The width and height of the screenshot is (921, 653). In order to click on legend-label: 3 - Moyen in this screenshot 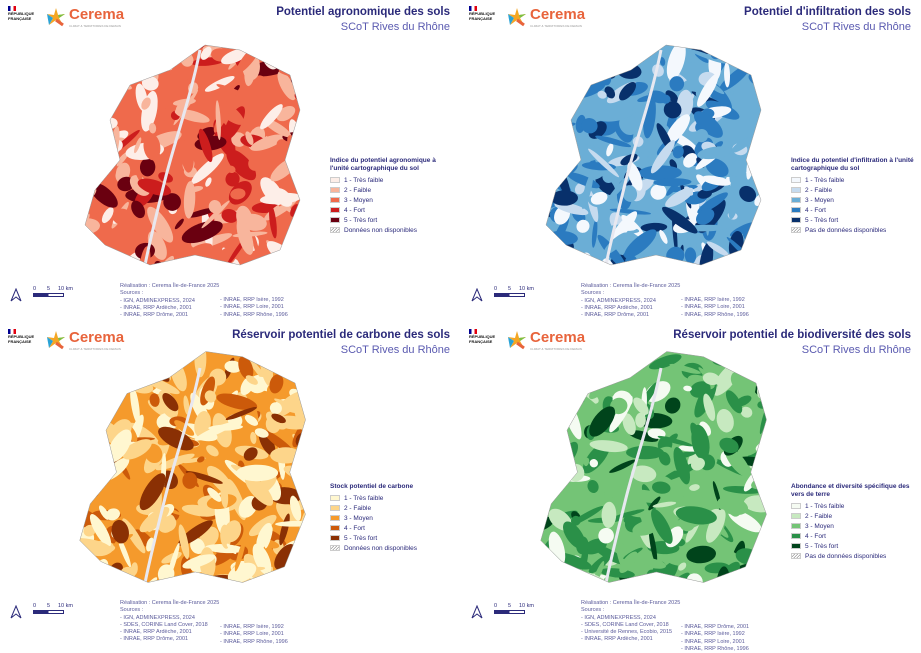, I will do `click(358, 518)`.